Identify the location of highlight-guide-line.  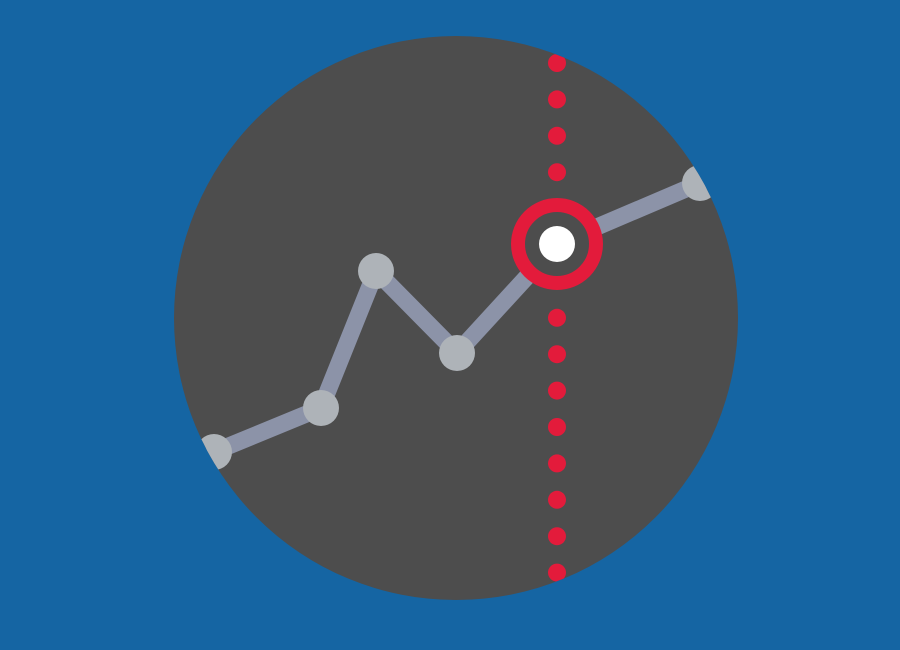
(557, 318).